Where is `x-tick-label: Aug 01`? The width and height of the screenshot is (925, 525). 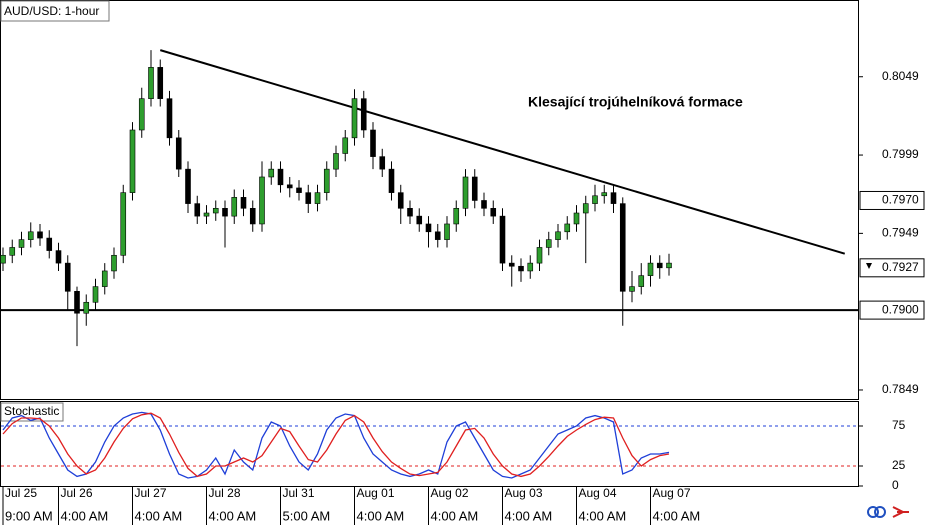
x-tick-label: Aug 01 is located at coordinates (376, 493).